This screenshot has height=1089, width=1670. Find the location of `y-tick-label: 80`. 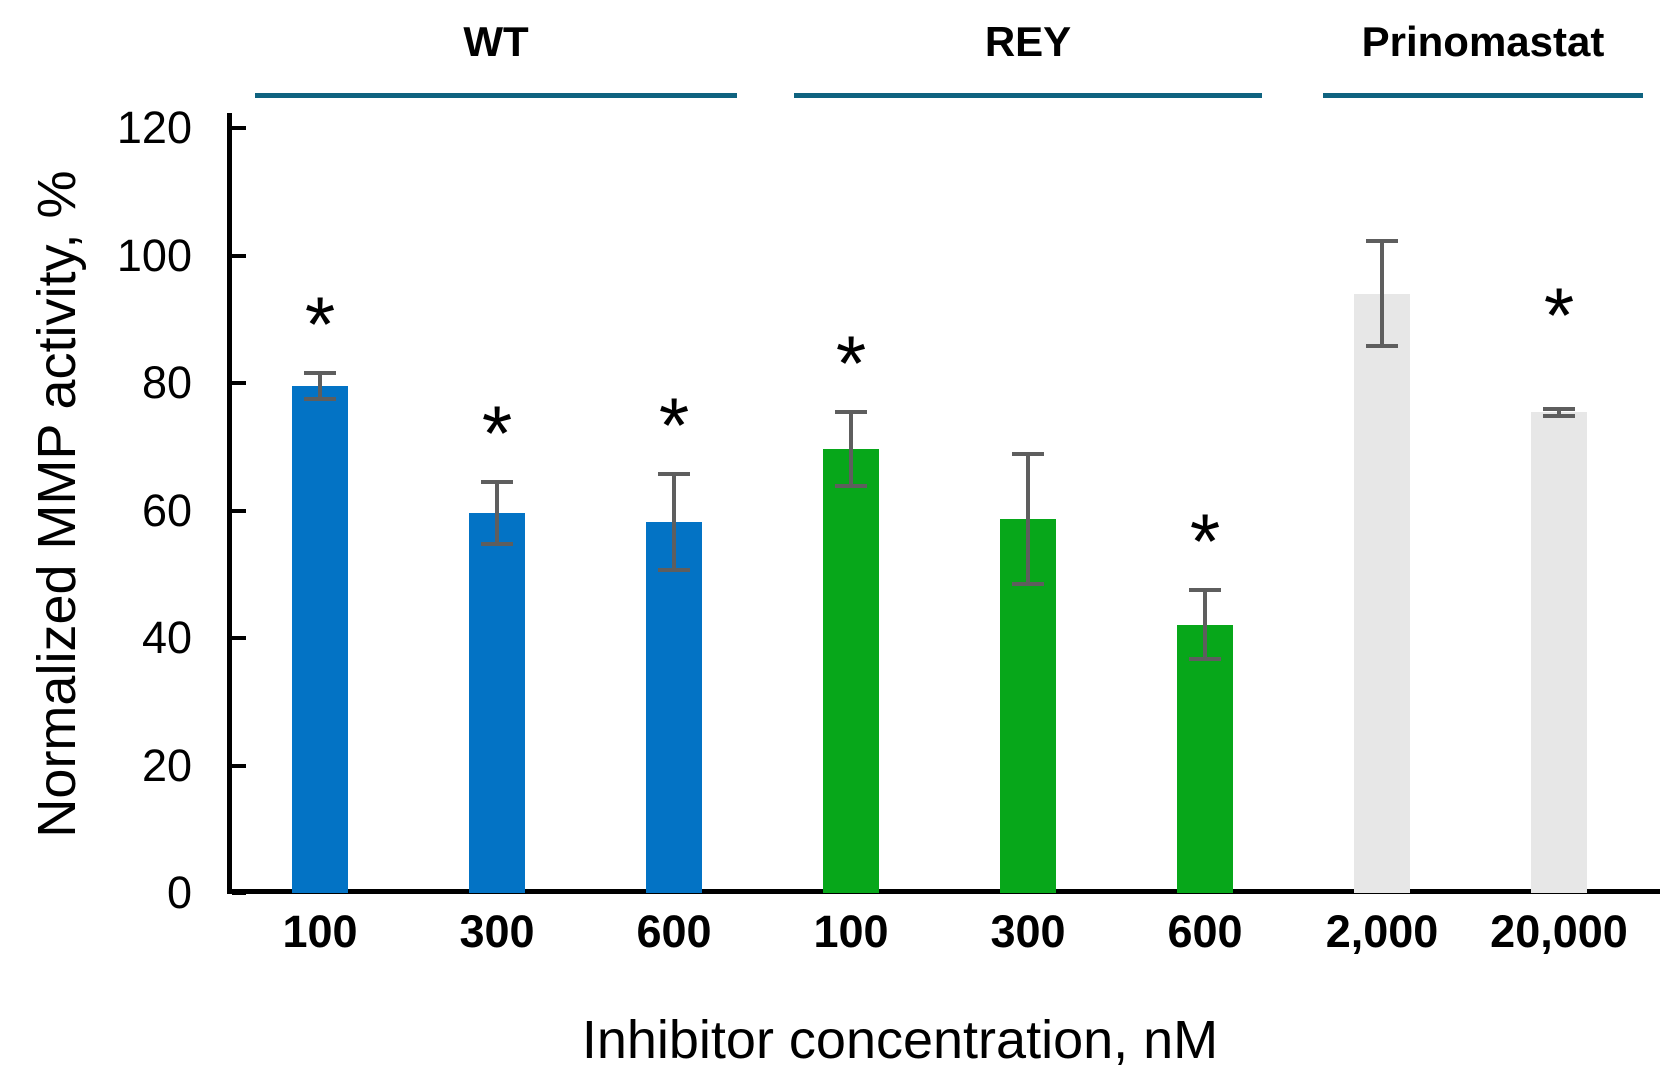

y-tick-label: 80 is located at coordinates (166, 382).